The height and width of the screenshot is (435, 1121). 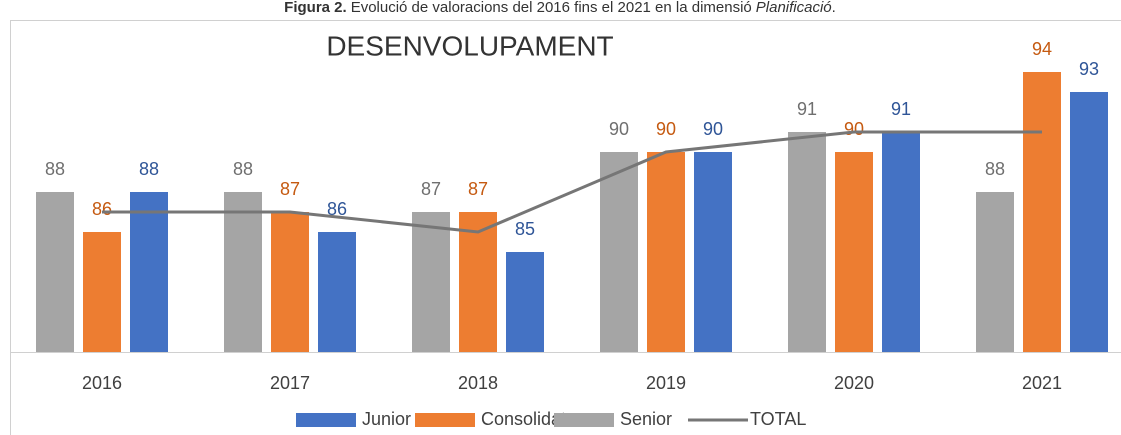 I want to click on data-label: 94, so click(x=1042, y=49).